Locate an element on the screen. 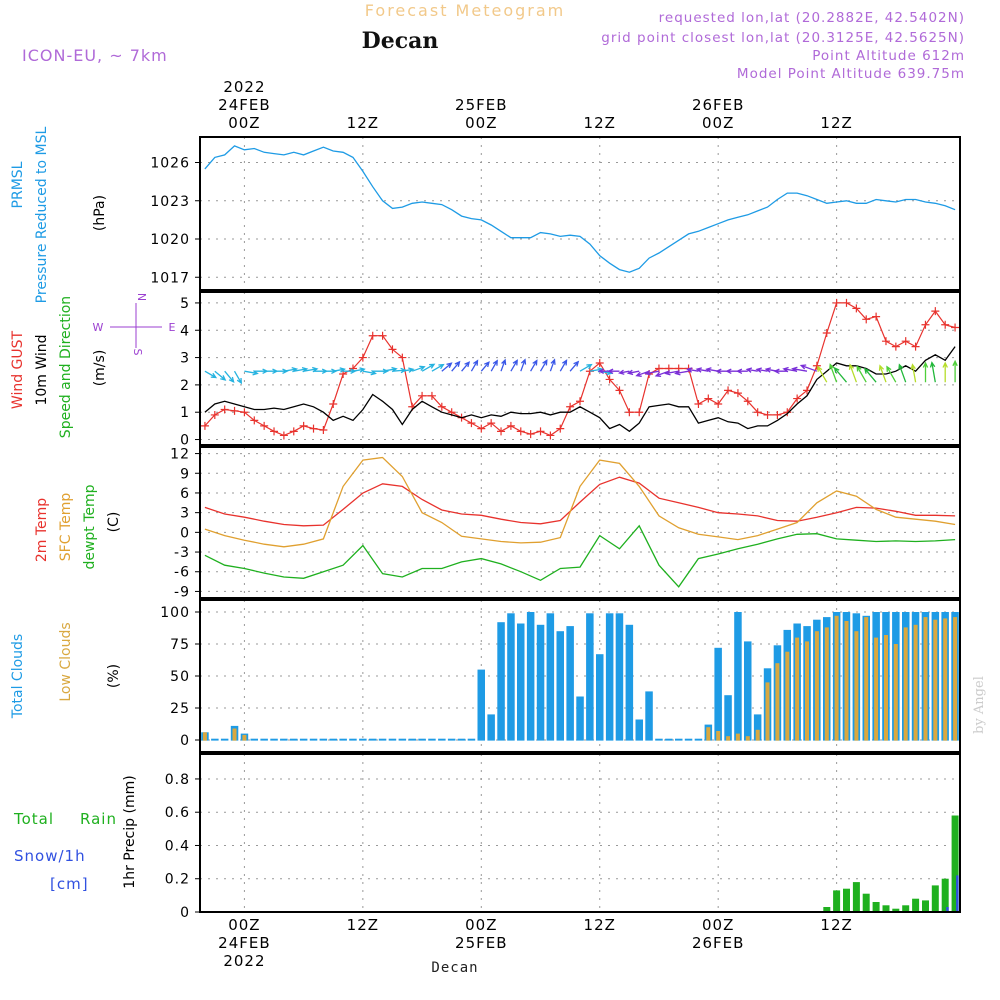 Image resolution: width=1000 pixels, height=1000 pixels. temp-frame is located at coordinates (580, 522).